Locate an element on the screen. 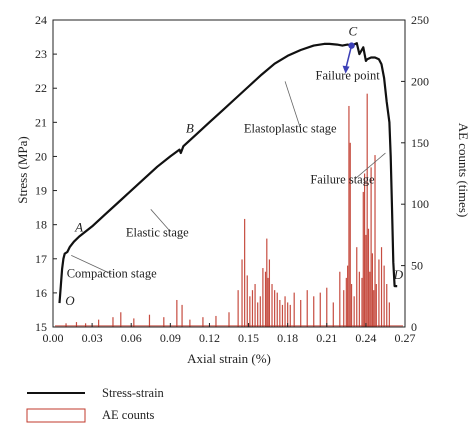 The width and height of the screenshot is (474, 443). point-label: O is located at coordinates (70, 300).